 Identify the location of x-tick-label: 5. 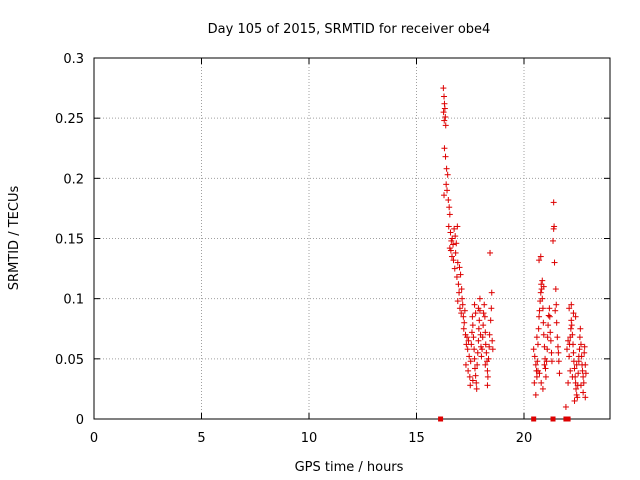
(201, 438).